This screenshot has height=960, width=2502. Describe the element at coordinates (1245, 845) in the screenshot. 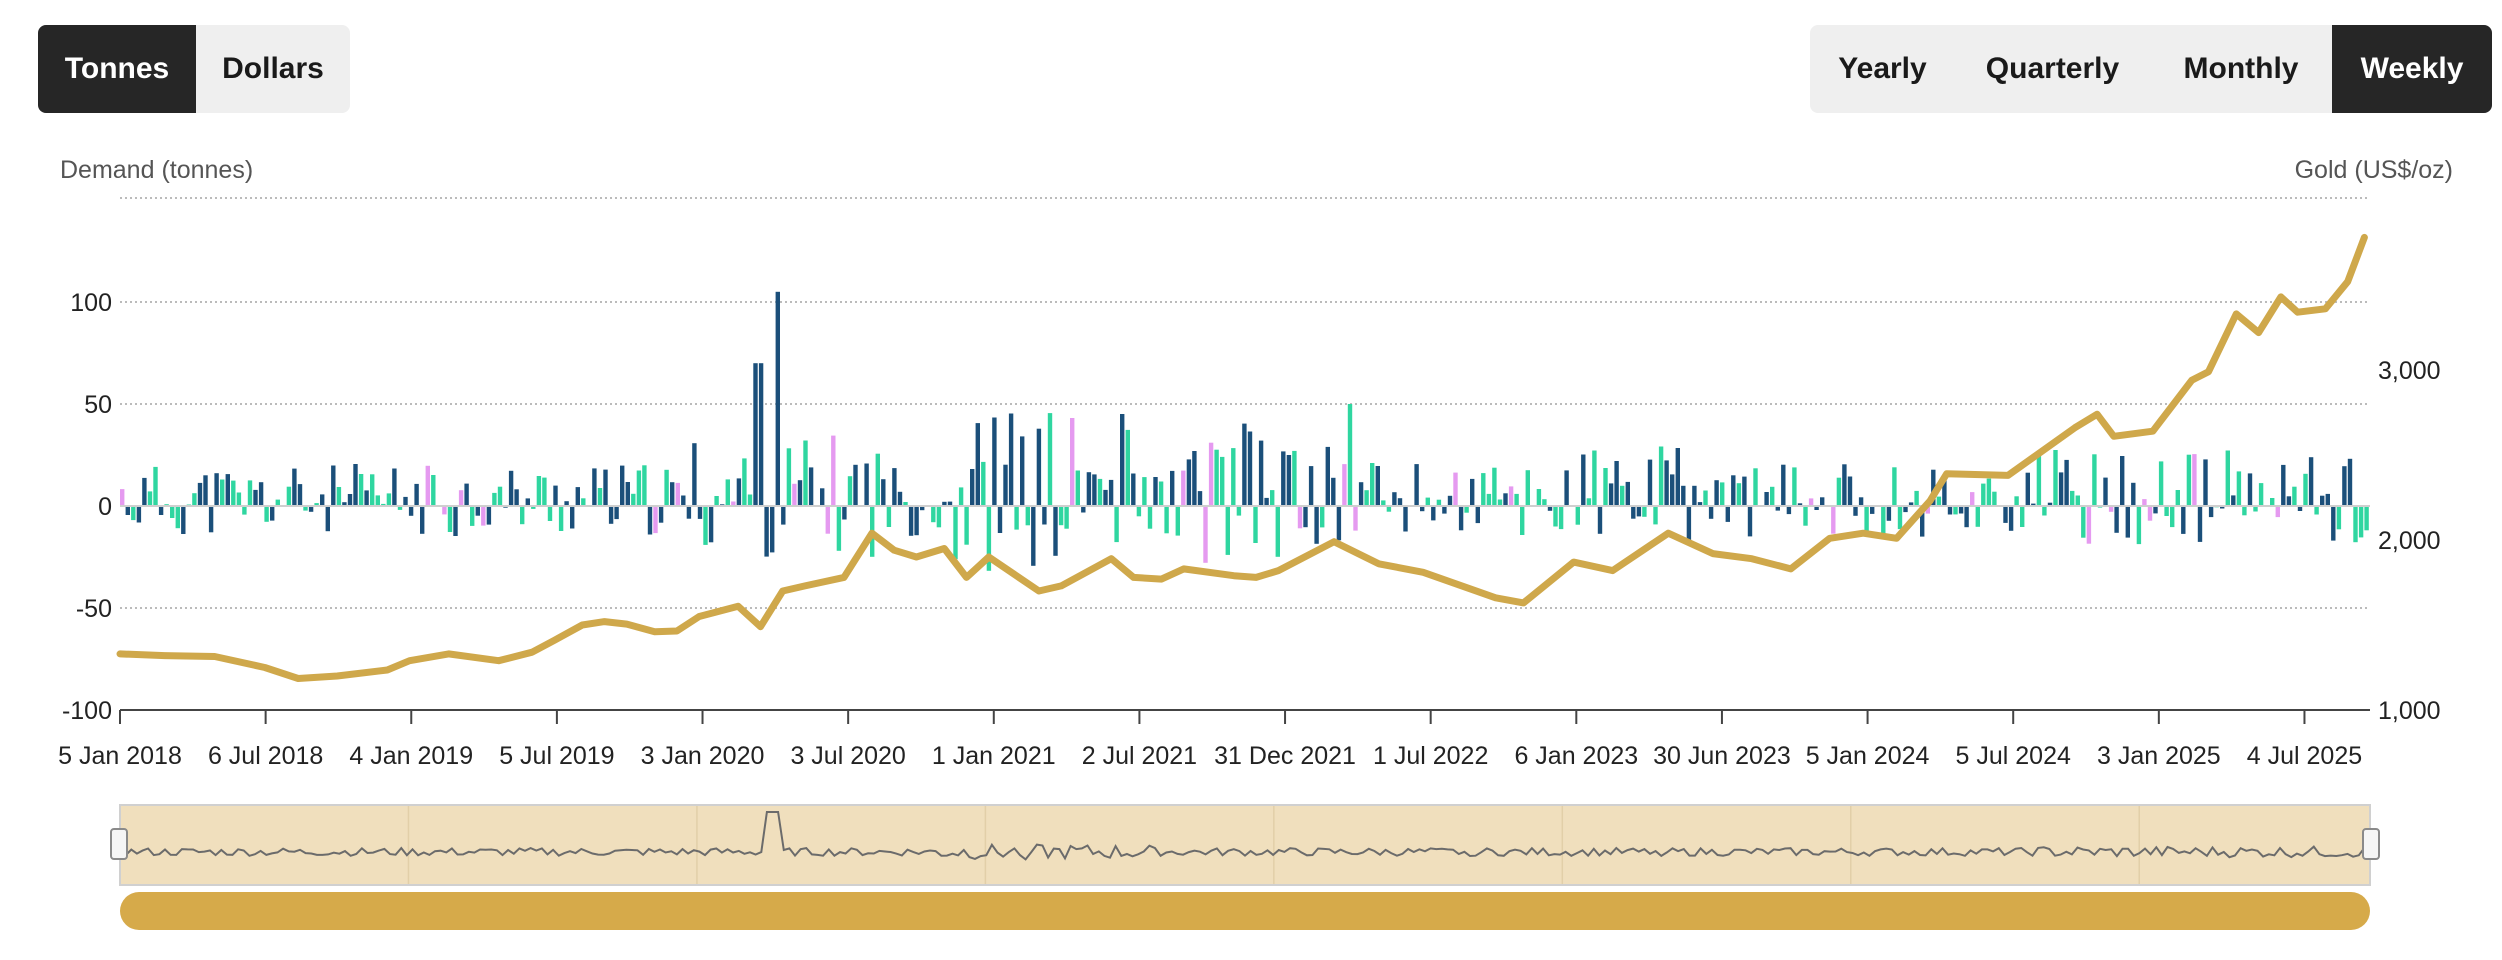

I see `navigator-window` at that location.